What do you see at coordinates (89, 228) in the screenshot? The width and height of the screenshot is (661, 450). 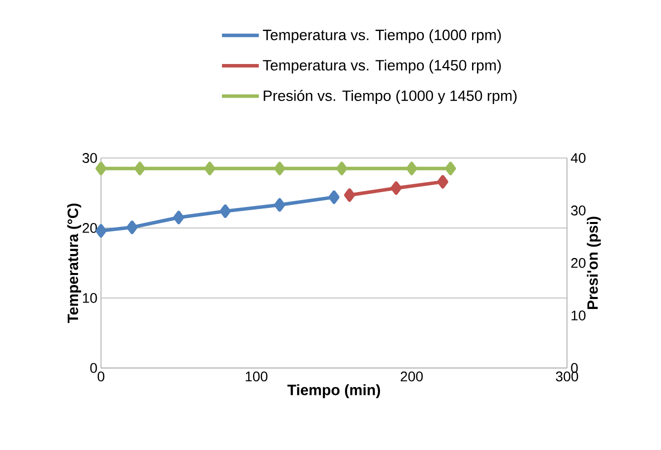 I see `y-tick-label: 20` at bounding box center [89, 228].